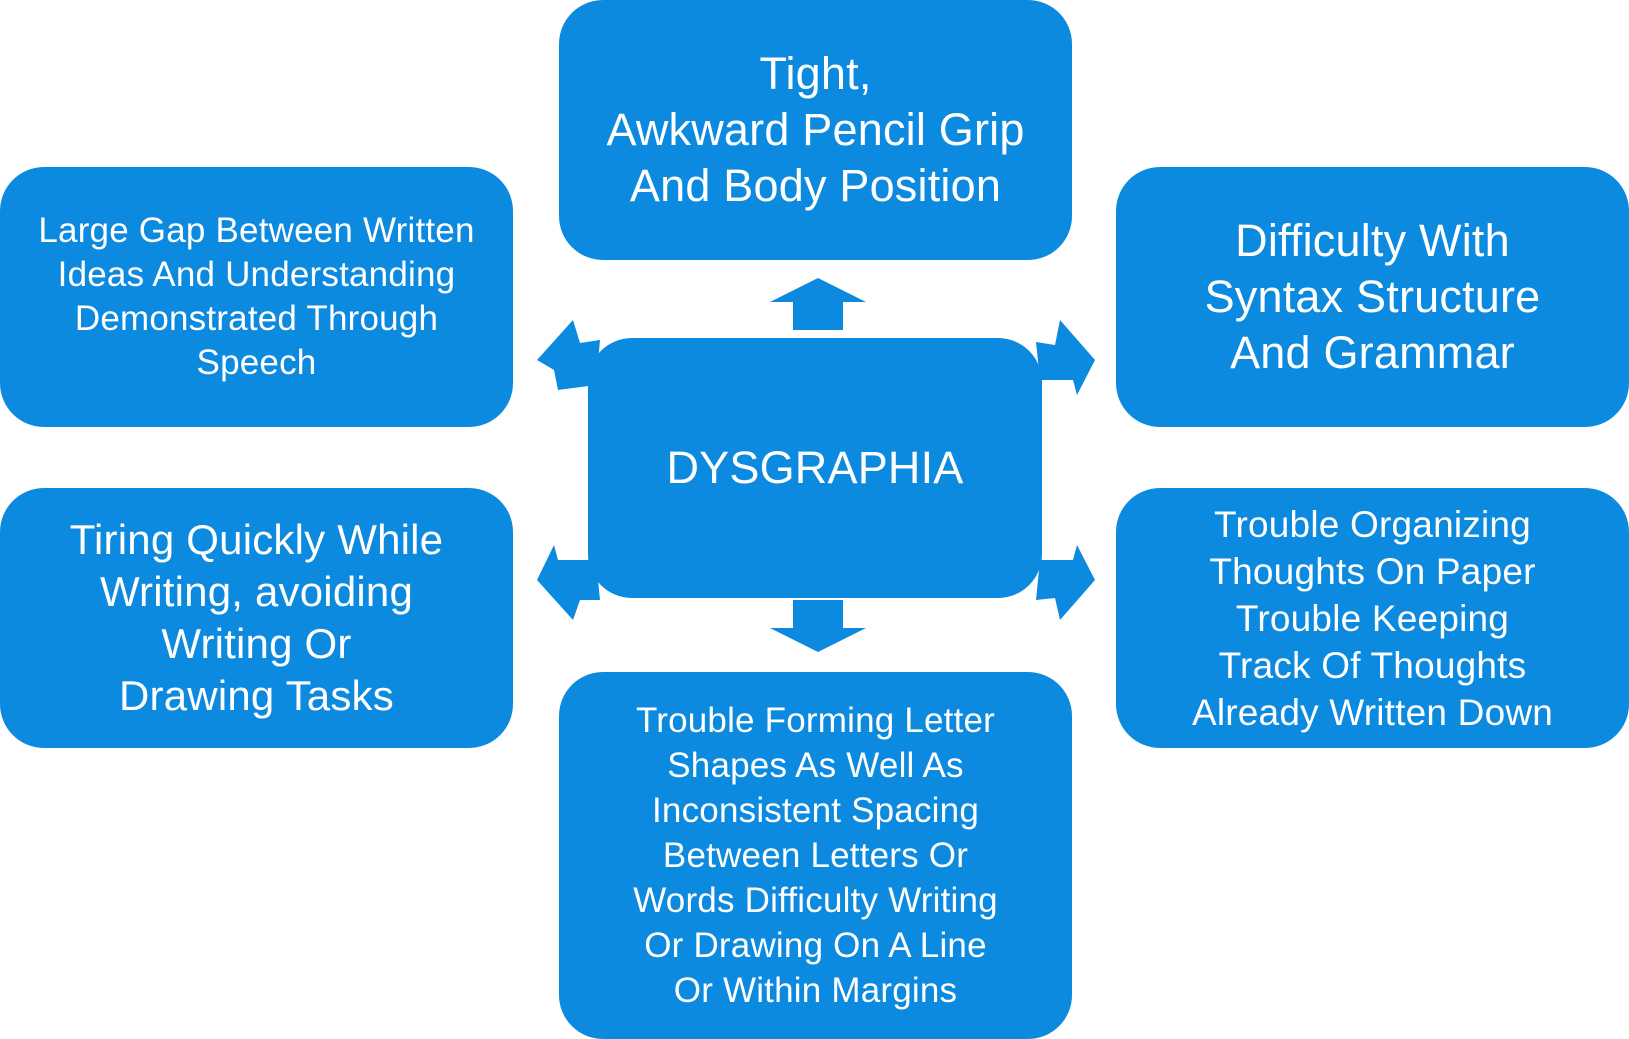 The height and width of the screenshot is (1039, 1629). Describe the element at coordinates (1065, 582) in the screenshot. I see `arrow-lower-right` at that location.